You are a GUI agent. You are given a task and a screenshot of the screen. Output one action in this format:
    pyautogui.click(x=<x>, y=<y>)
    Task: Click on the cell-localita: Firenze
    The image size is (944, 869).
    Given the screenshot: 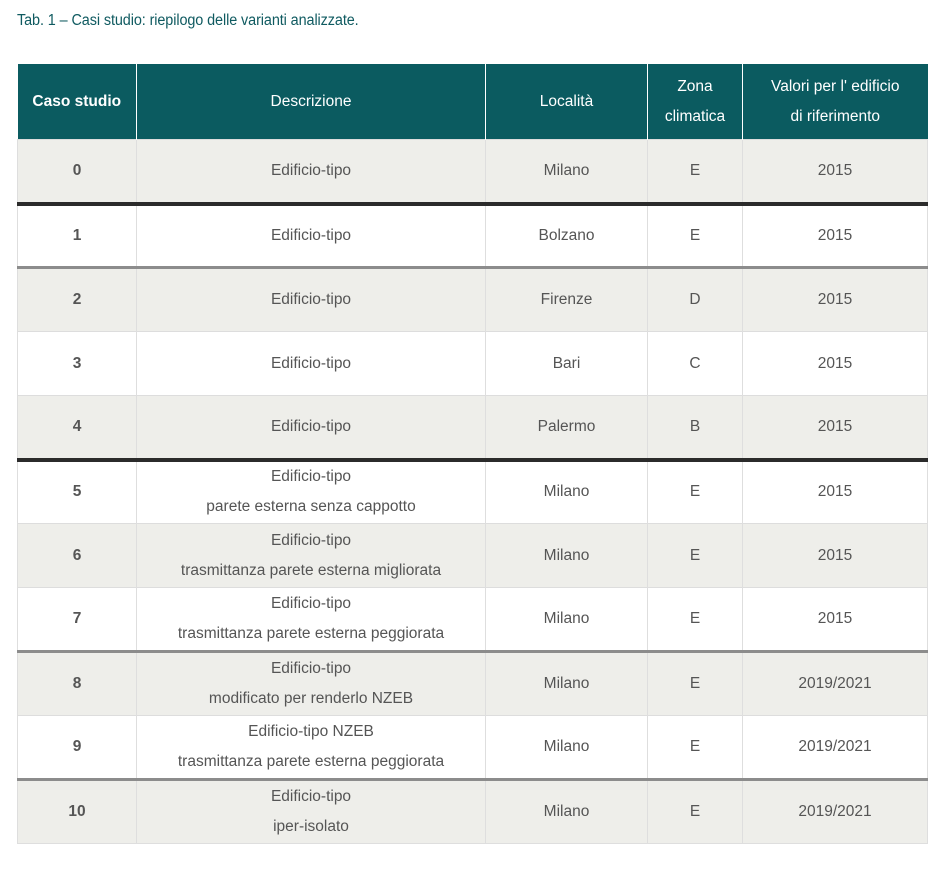 What is the action you would take?
    pyautogui.click(x=566, y=299)
    